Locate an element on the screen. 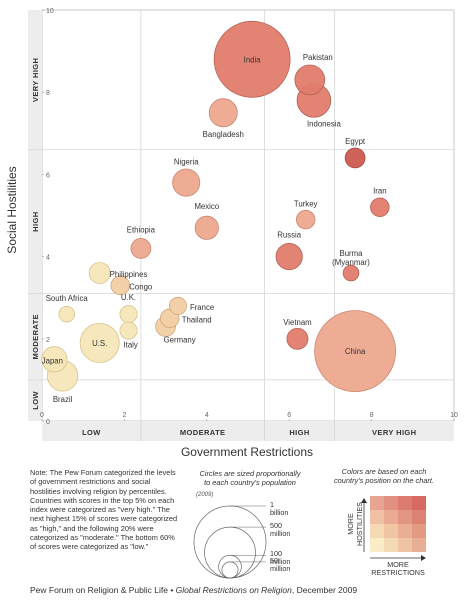 The width and height of the screenshot is (468, 601). x-category-low: LOW is located at coordinates (91, 432).